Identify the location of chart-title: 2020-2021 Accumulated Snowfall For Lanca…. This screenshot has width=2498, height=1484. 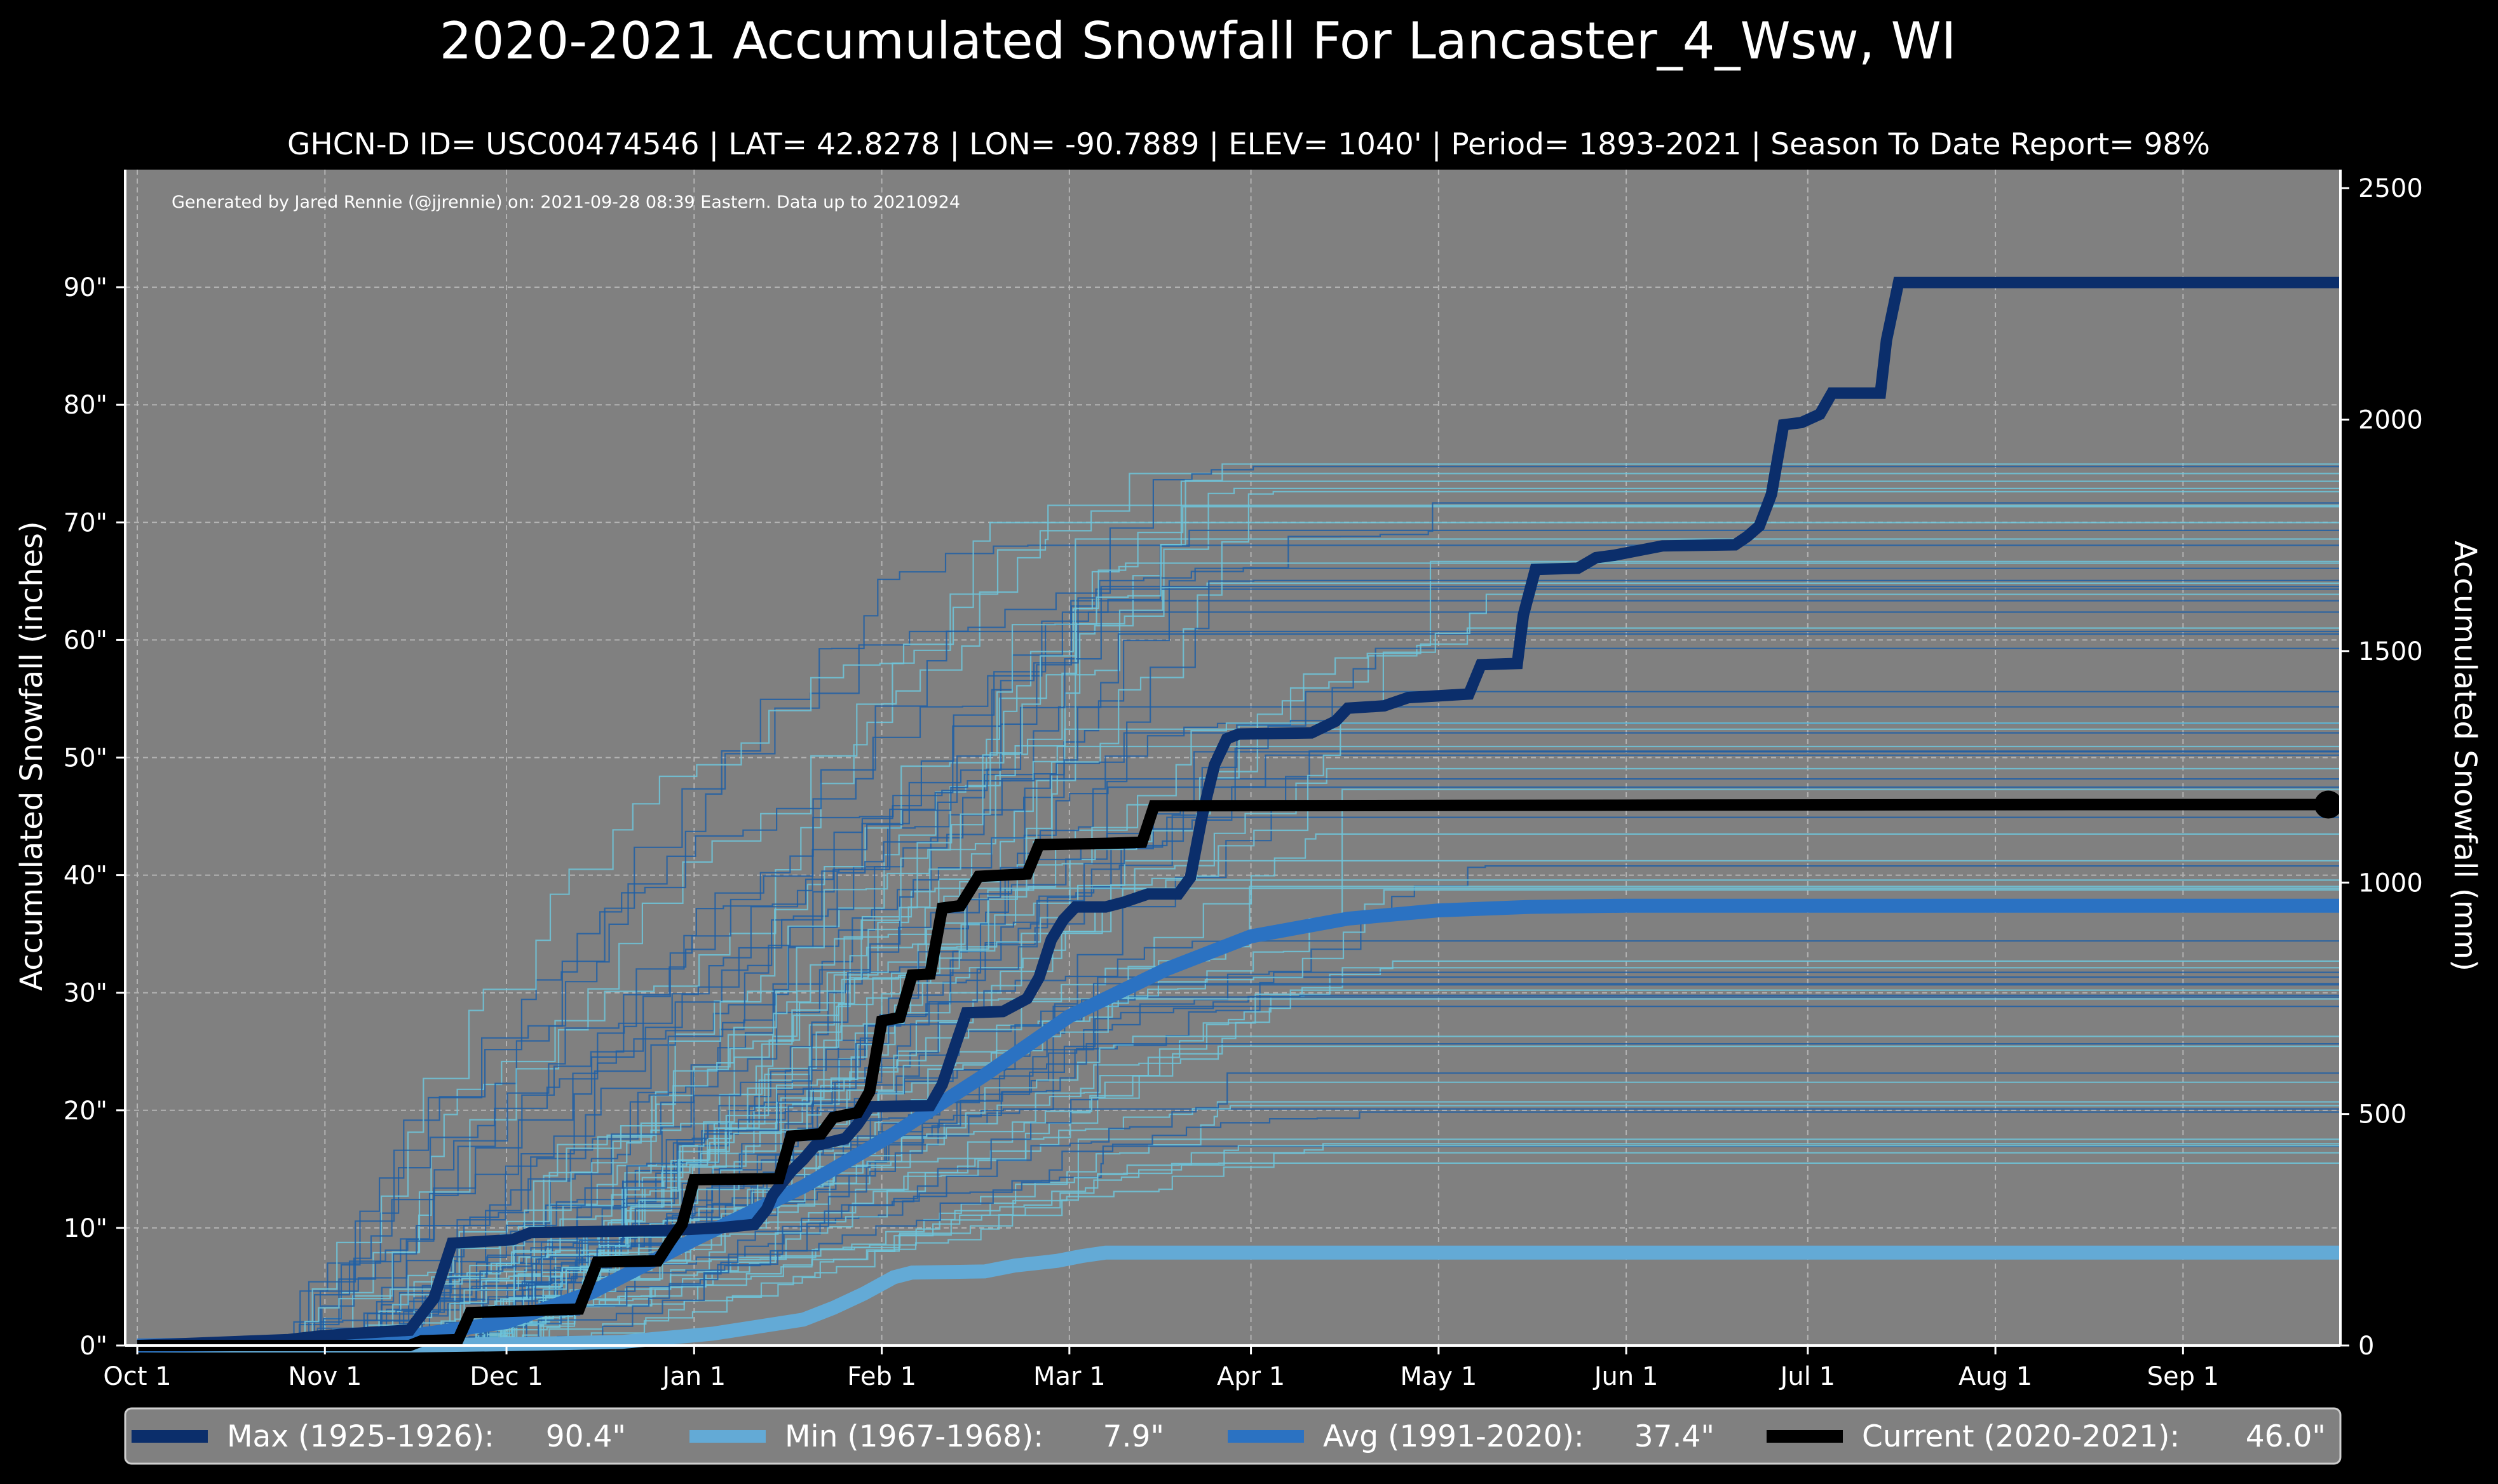
(1198, 41).